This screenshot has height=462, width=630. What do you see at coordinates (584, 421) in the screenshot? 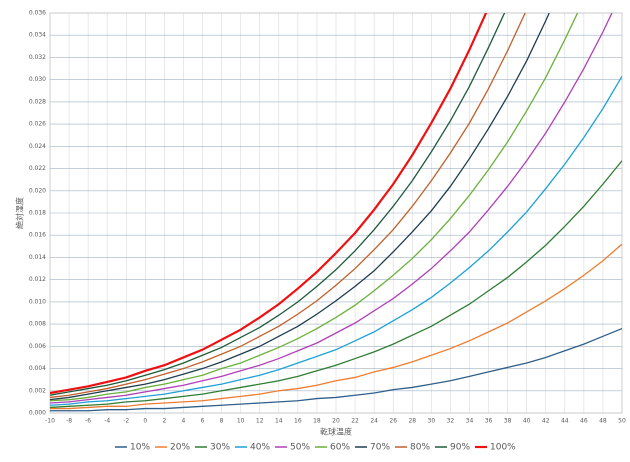
I see `x-tick-label: 46` at bounding box center [584, 421].